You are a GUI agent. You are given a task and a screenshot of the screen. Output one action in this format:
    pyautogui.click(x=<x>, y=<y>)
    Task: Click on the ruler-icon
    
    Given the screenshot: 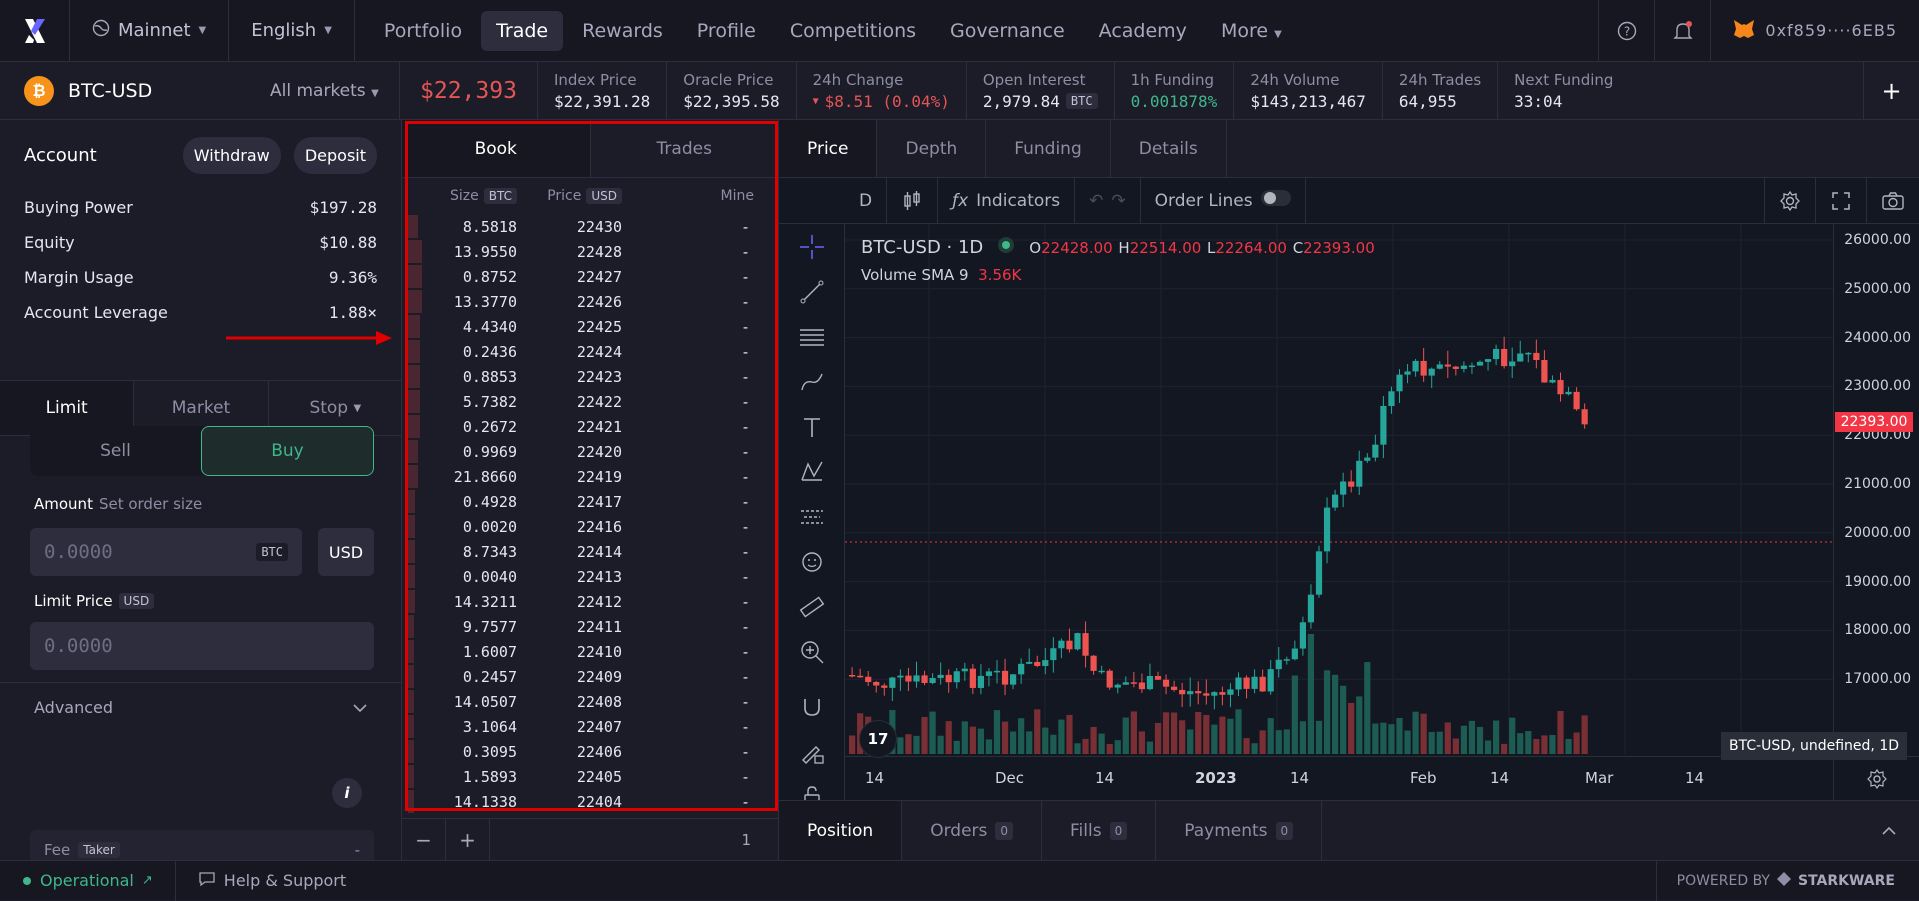 What is the action you would take?
    pyautogui.click(x=811, y=606)
    